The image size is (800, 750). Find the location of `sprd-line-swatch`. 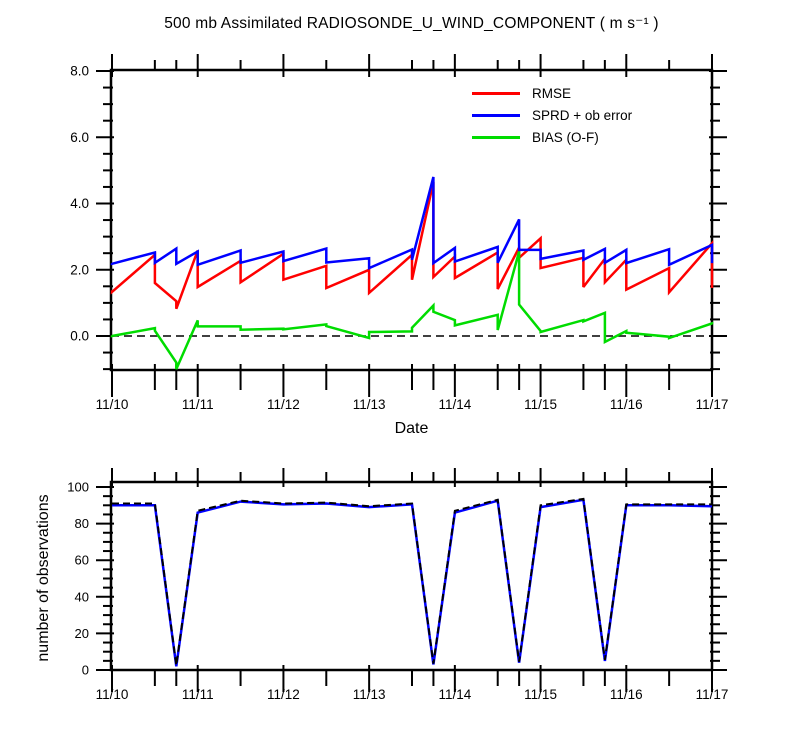

sprd-line-swatch is located at coordinates (496, 115).